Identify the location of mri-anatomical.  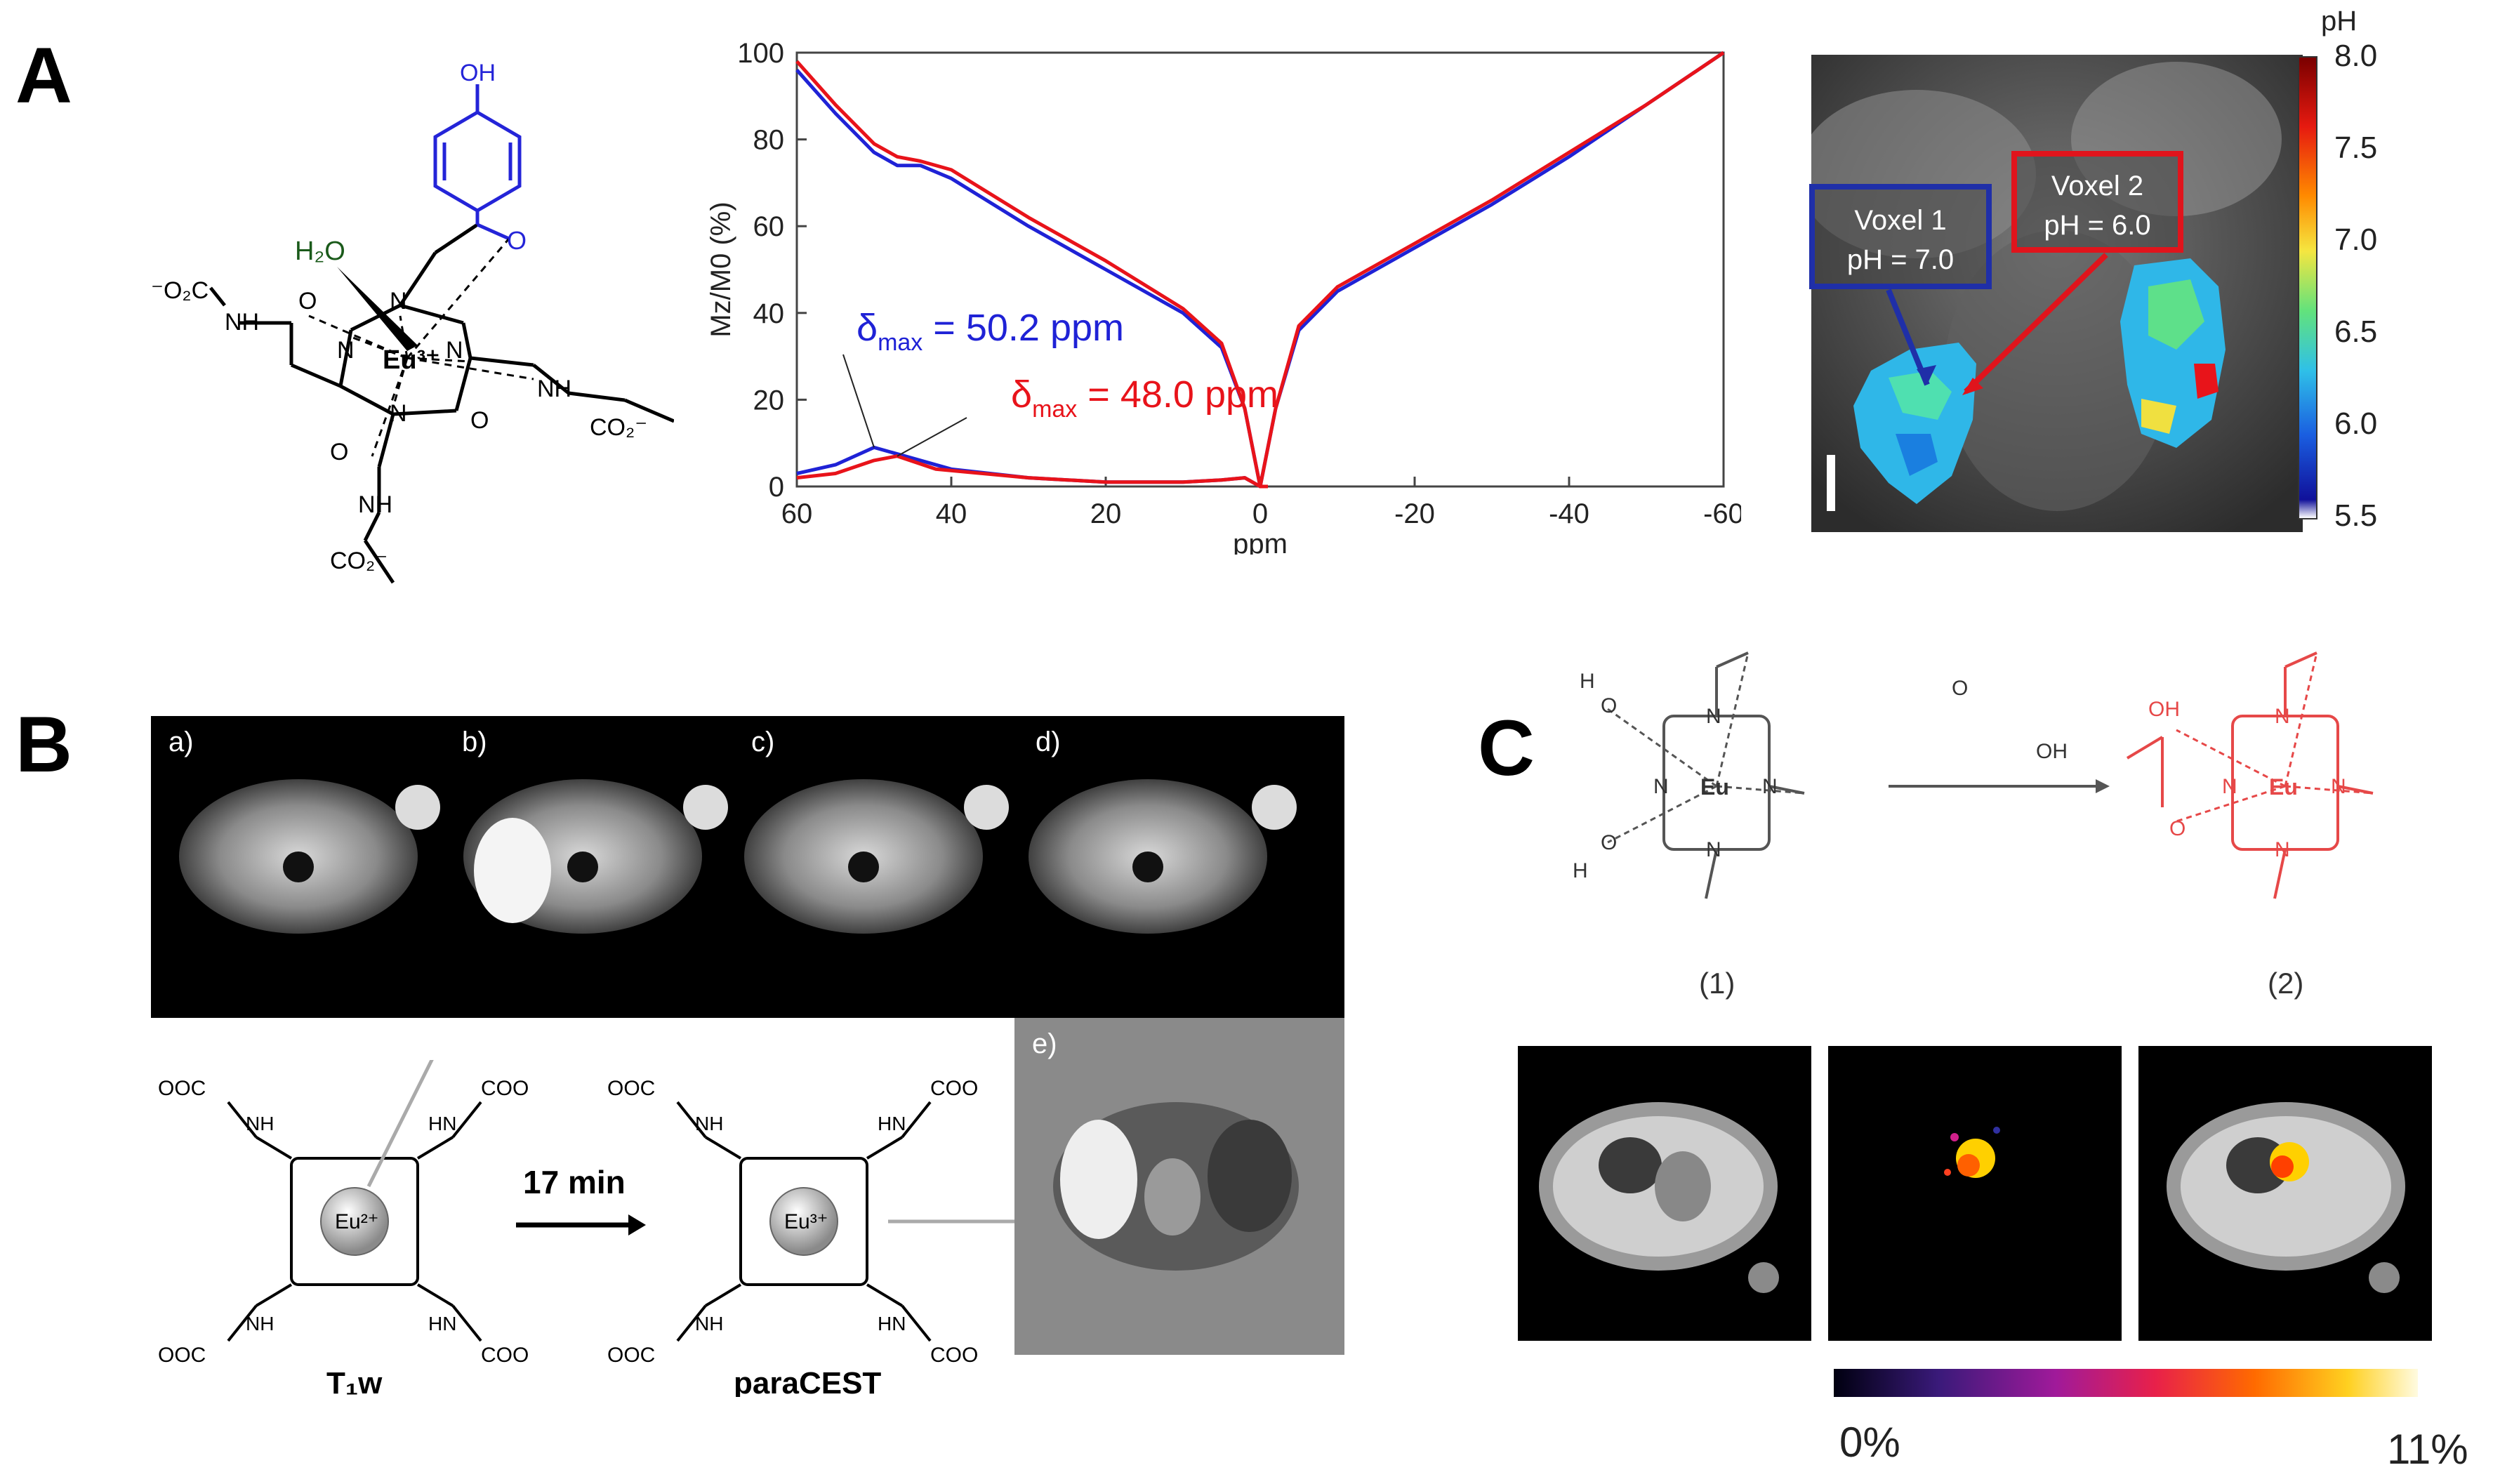
(1665, 1193).